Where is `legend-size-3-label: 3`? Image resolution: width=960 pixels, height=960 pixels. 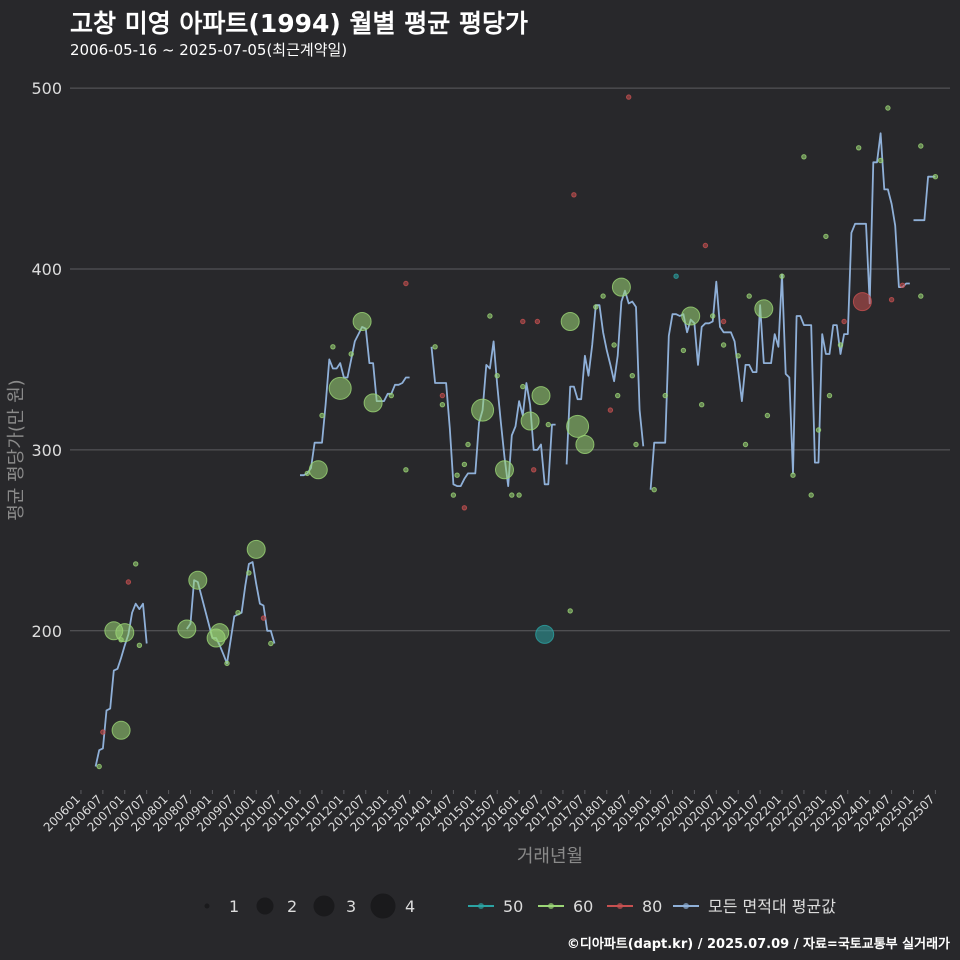 legend-size-3-label: 3 is located at coordinates (351, 906).